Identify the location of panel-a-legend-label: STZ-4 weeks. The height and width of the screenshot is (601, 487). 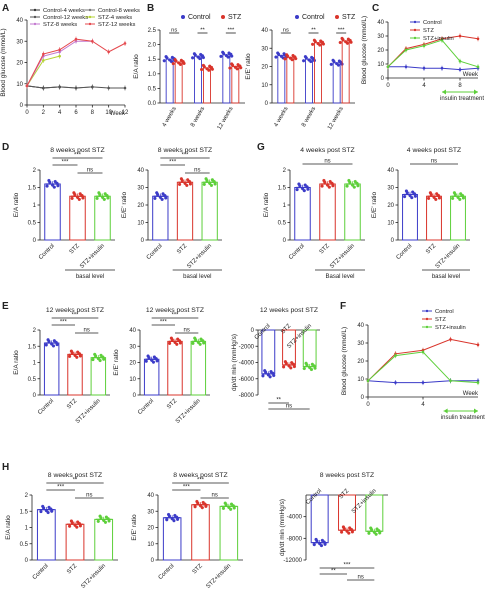
(115, 18).